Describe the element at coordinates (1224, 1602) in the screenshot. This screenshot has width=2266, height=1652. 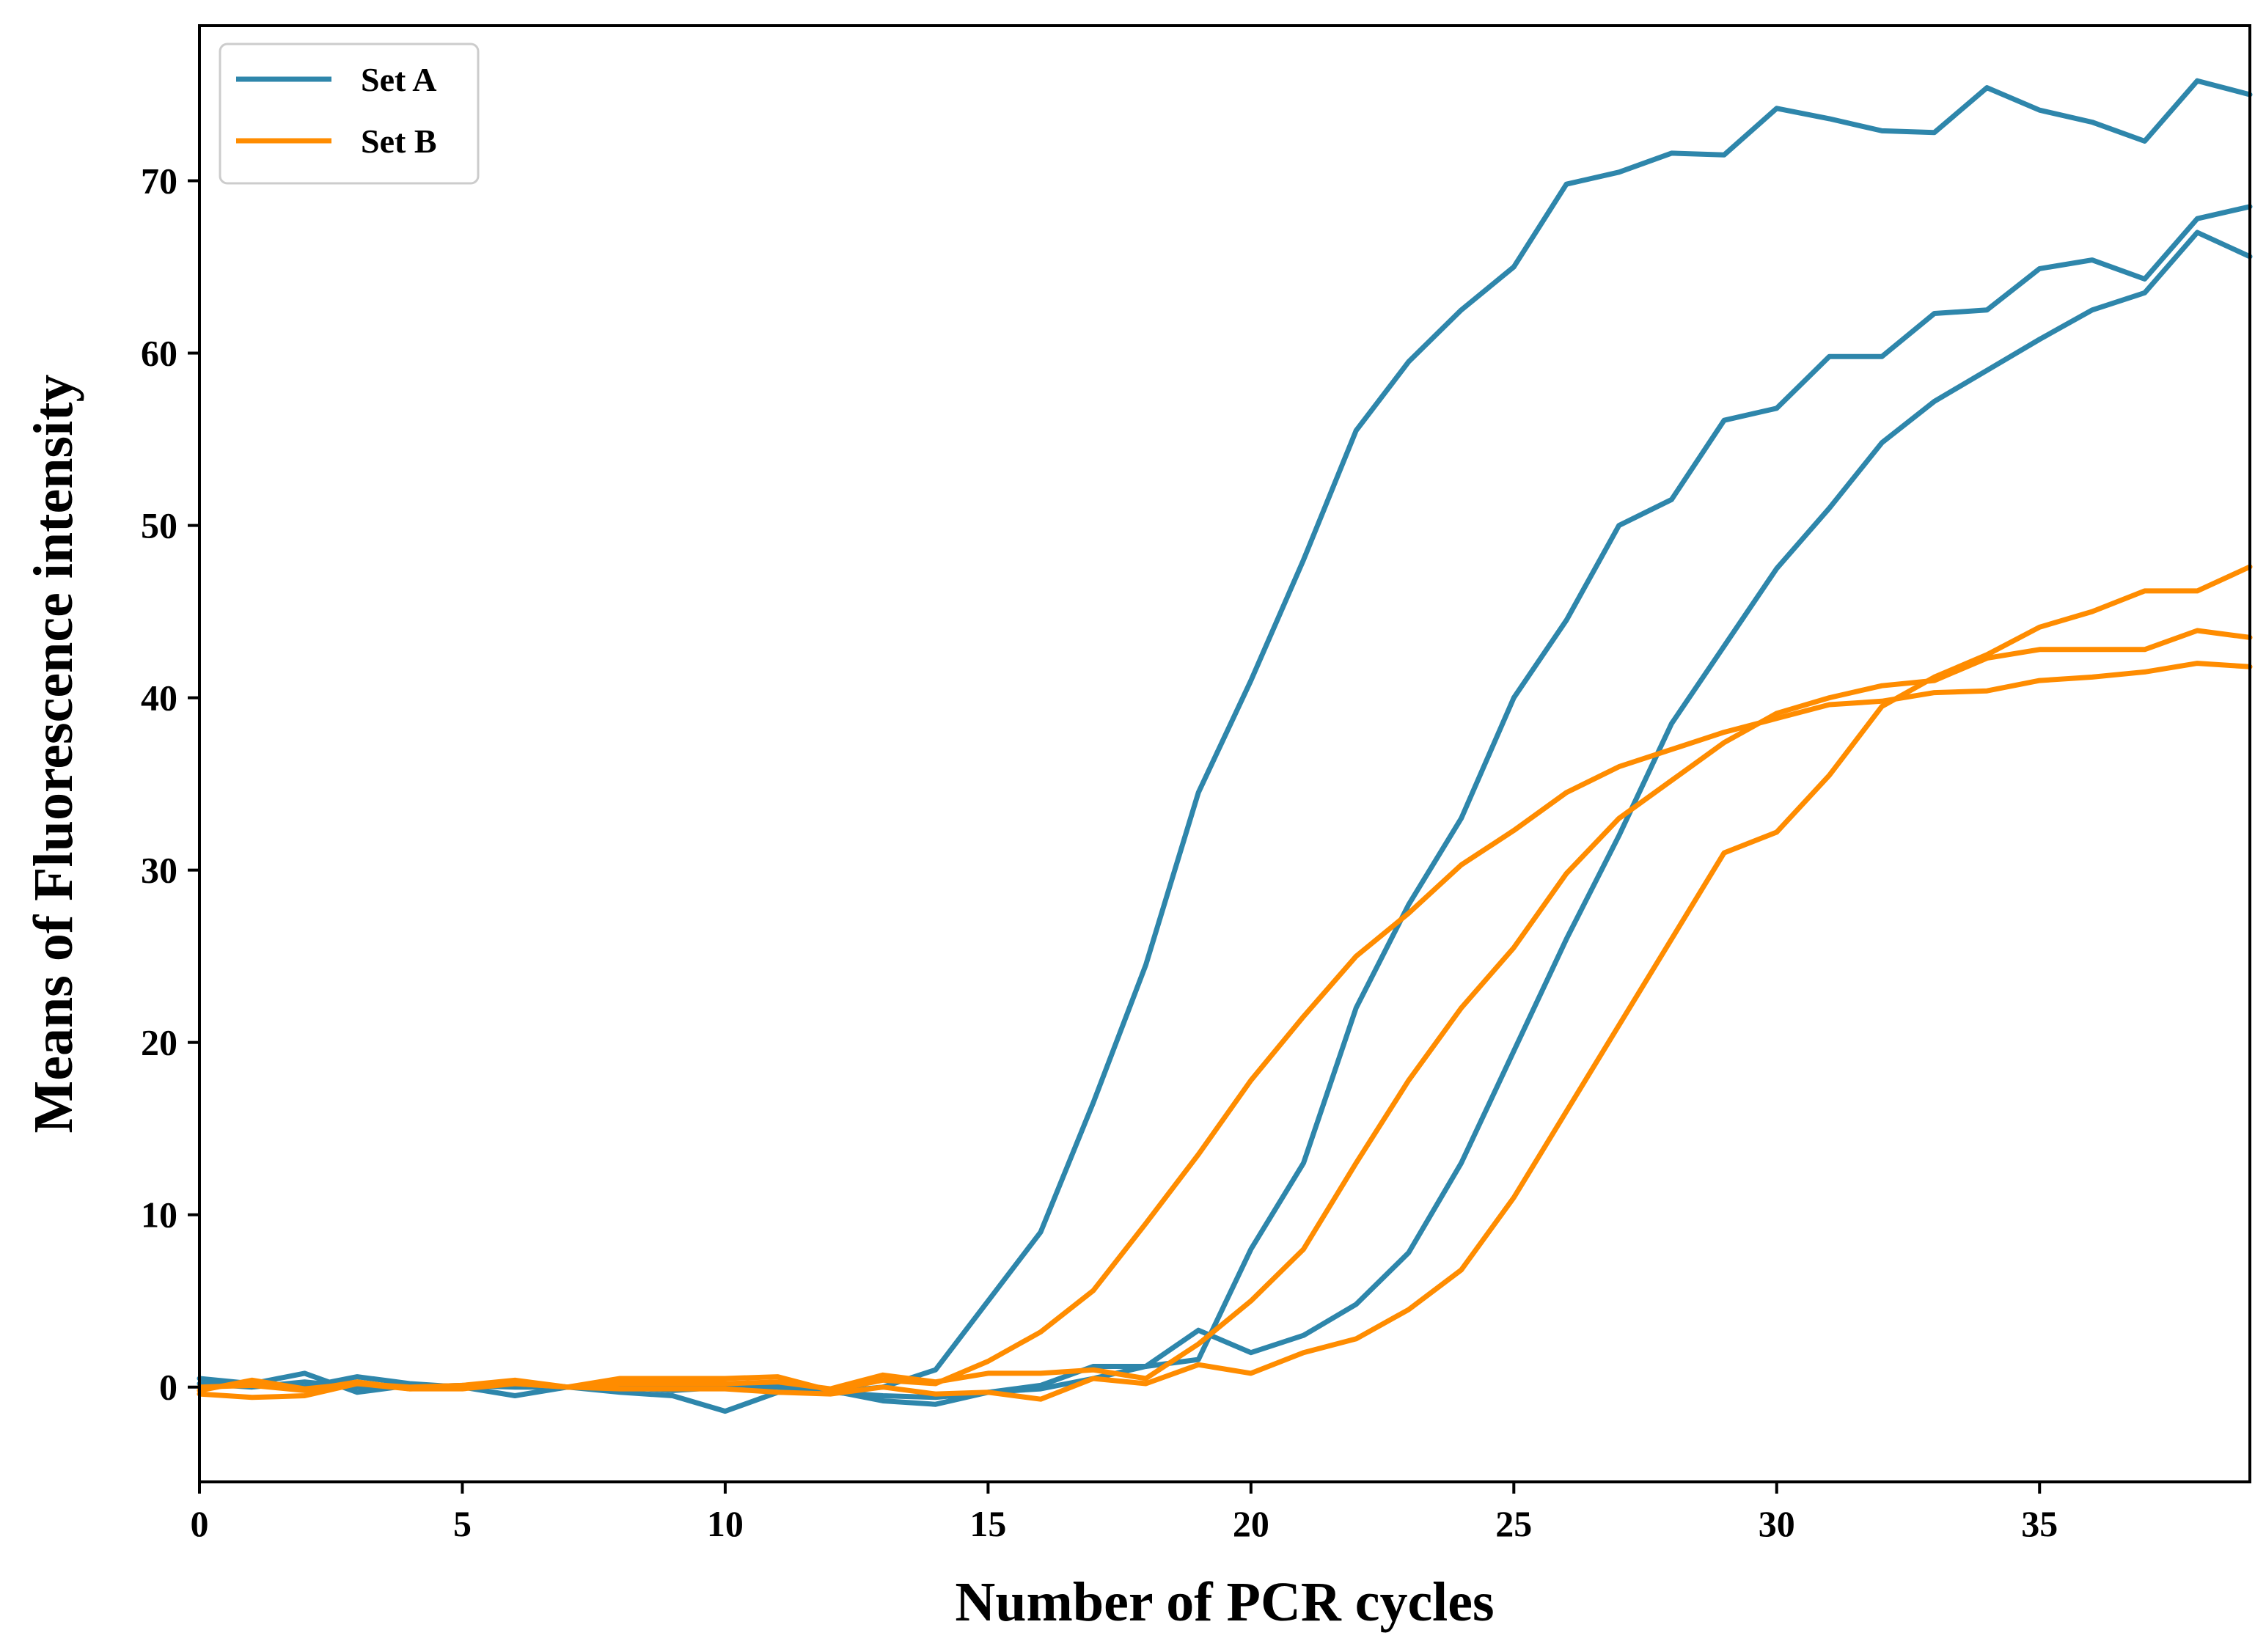
I see `x-axis-title: Number of PCR cycles` at that location.